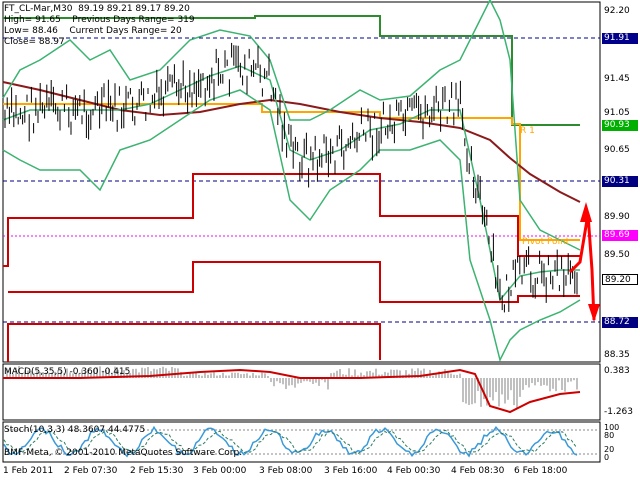 This screenshot has width=640, height=480. Describe the element at coordinates (620, 322) in the screenshot. I see `price-tag: 88.72` at that location.